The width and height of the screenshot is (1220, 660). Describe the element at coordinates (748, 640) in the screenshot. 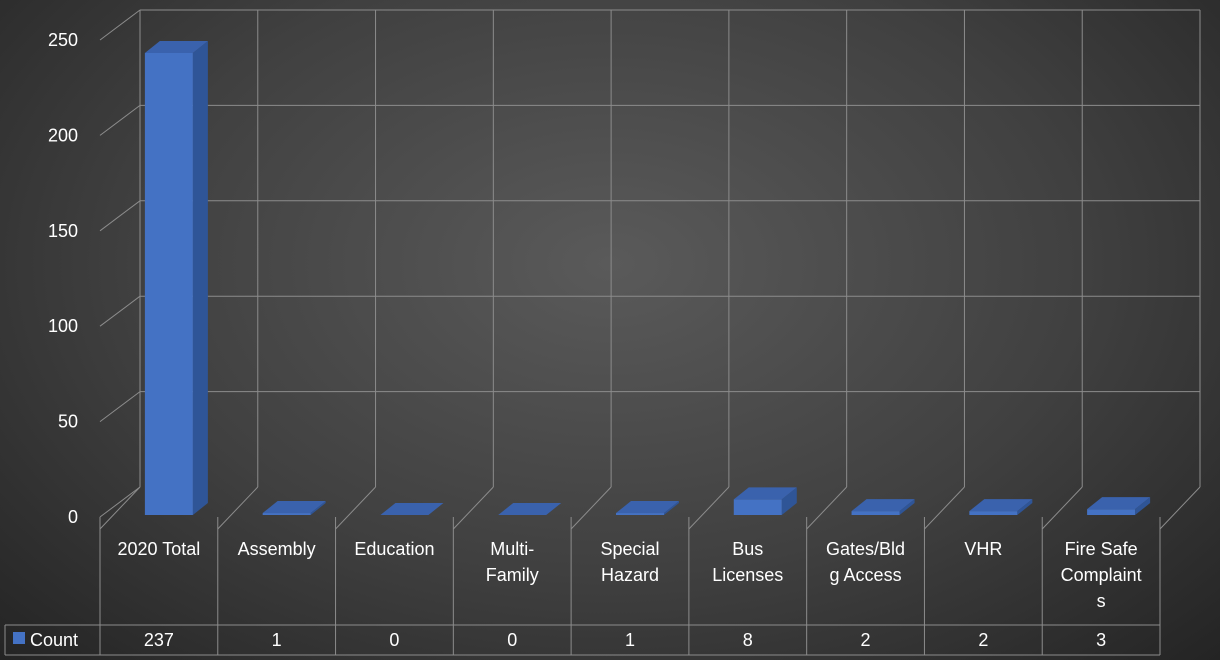

I see `table-value: 8` at that location.